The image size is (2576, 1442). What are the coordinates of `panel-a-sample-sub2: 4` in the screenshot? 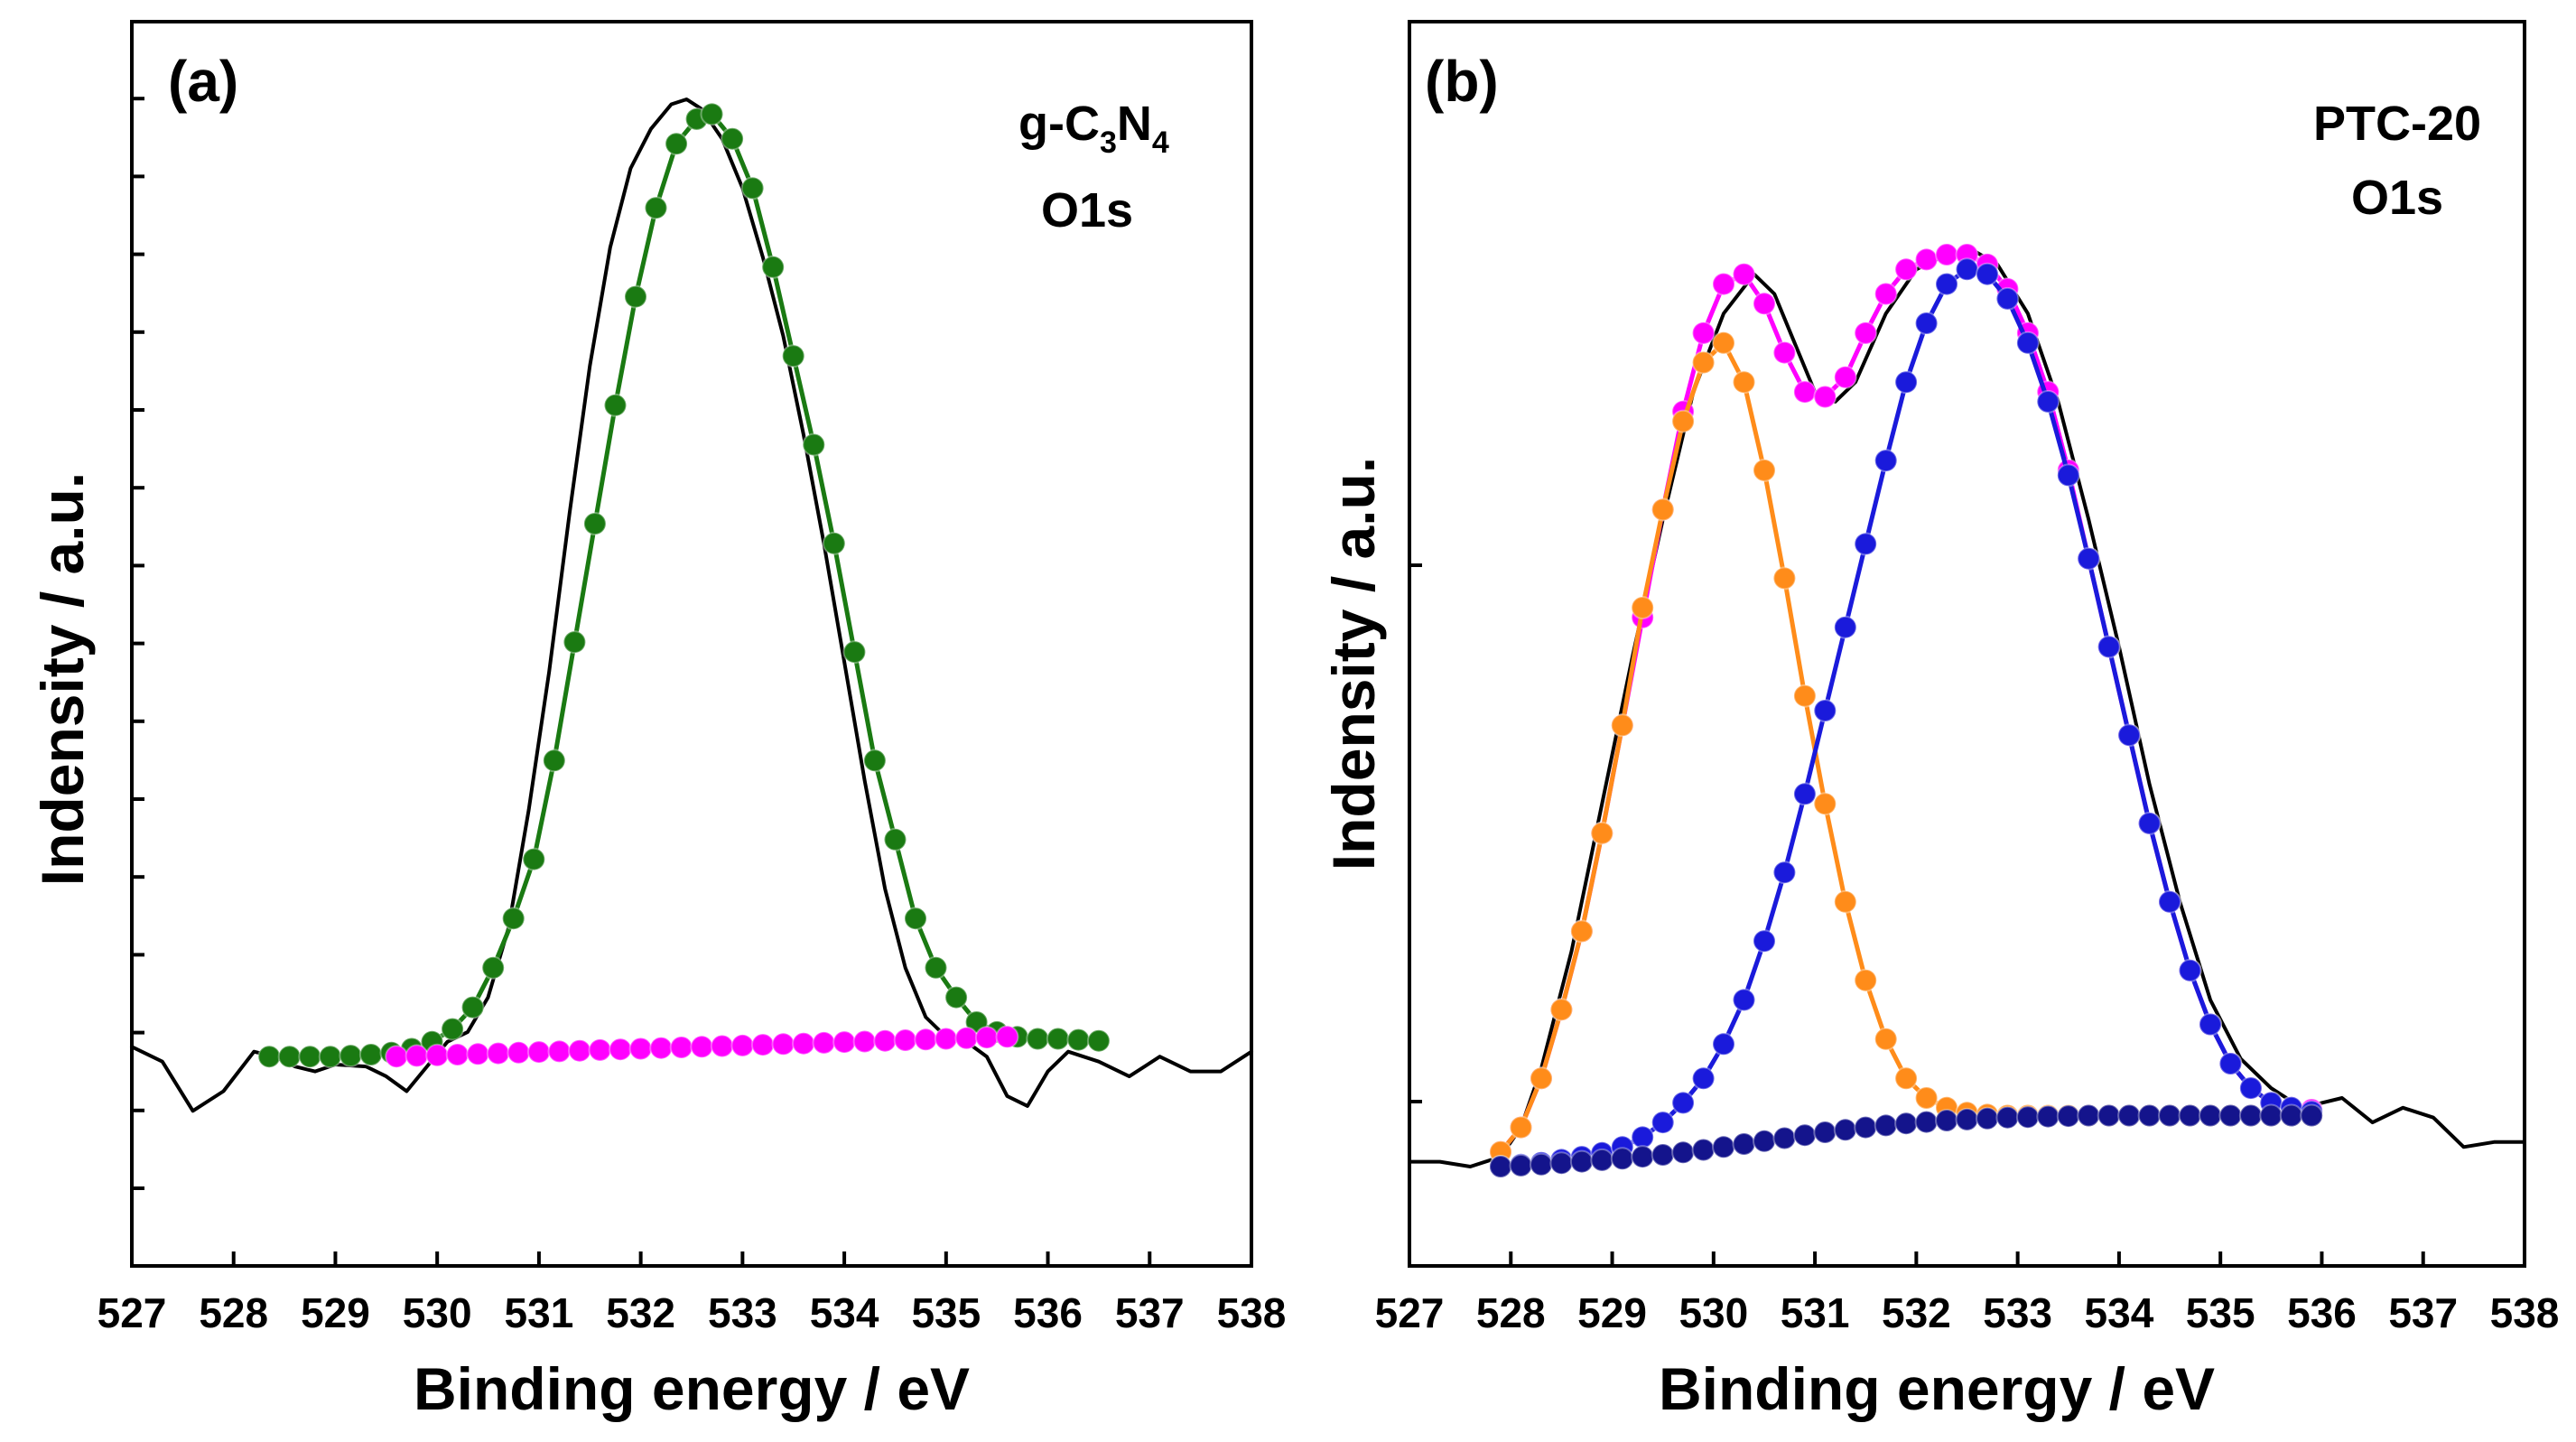 It's located at (1160, 143).